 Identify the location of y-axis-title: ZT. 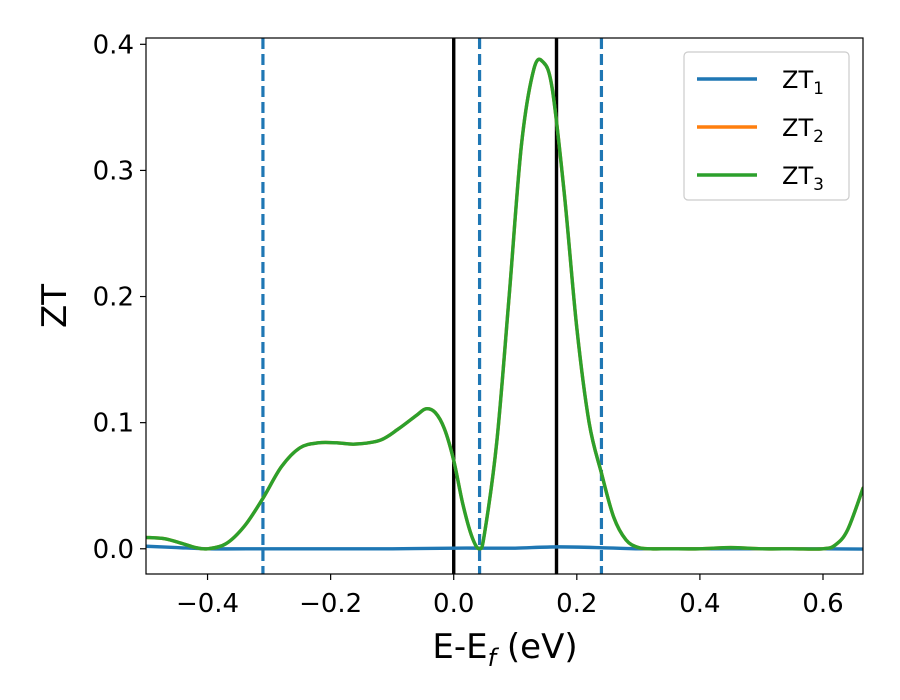
(55, 306).